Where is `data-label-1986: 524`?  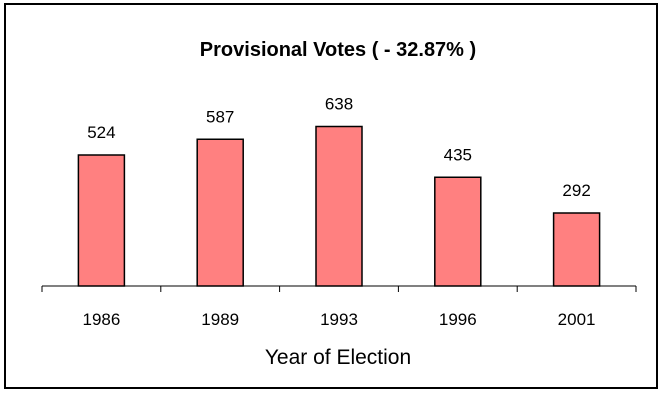
data-label-1986: 524 is located at coordinates (101, 132).